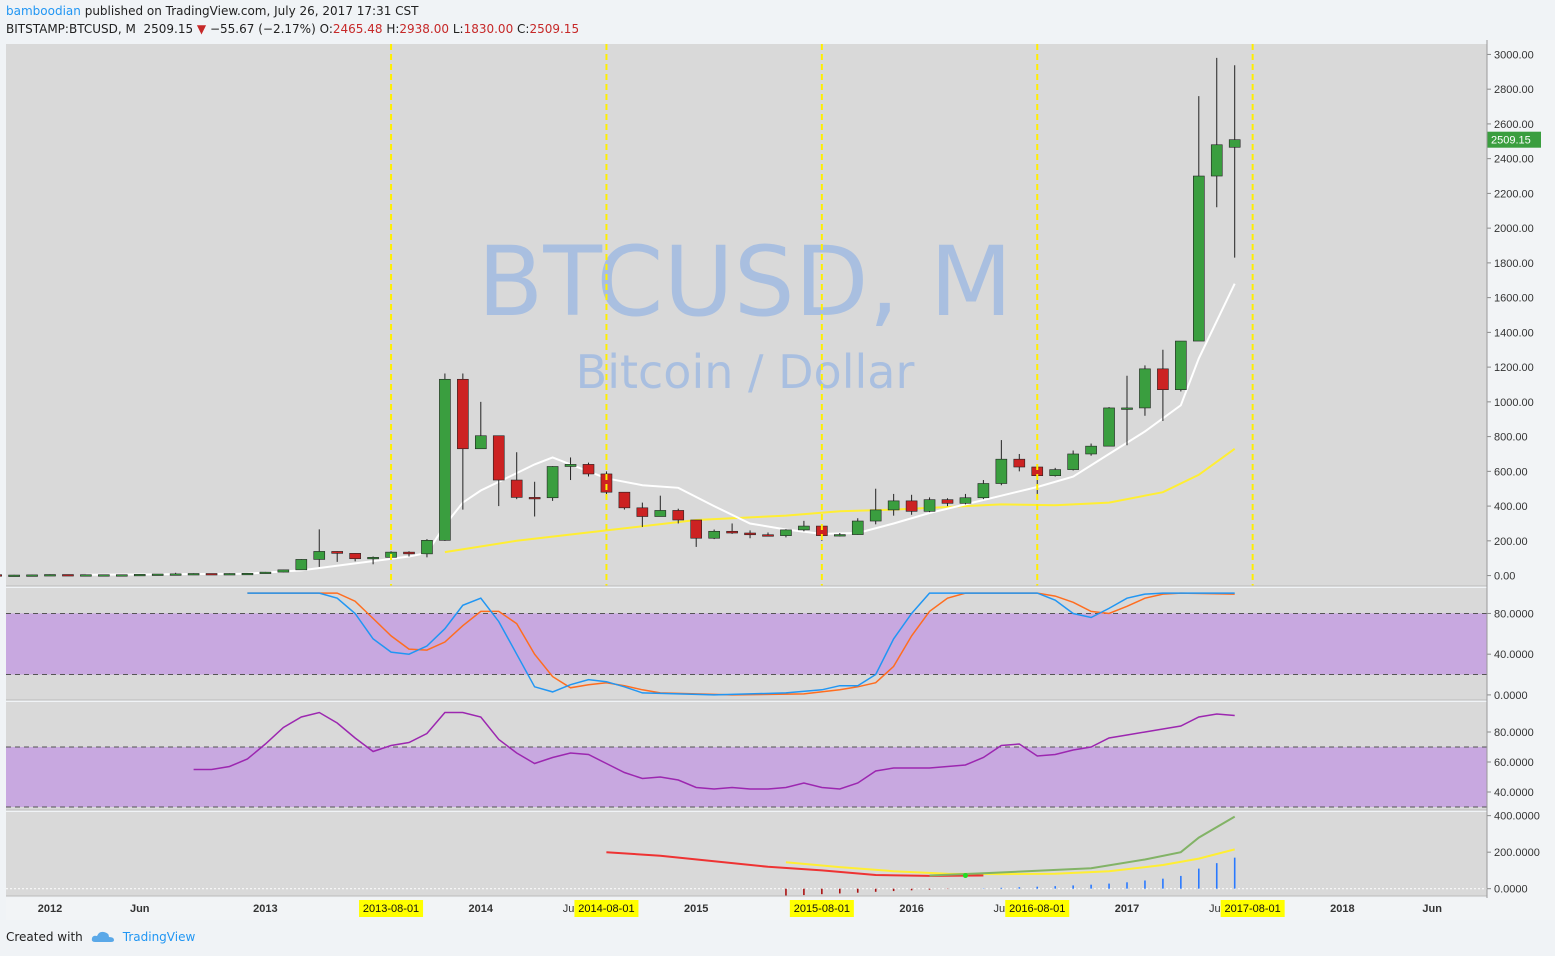 This screenshot has width=1555, height=956. Describe the element at coordinates (1514, 368) in the screenshot. I see `price-axis-label: 1200.00` at that location.